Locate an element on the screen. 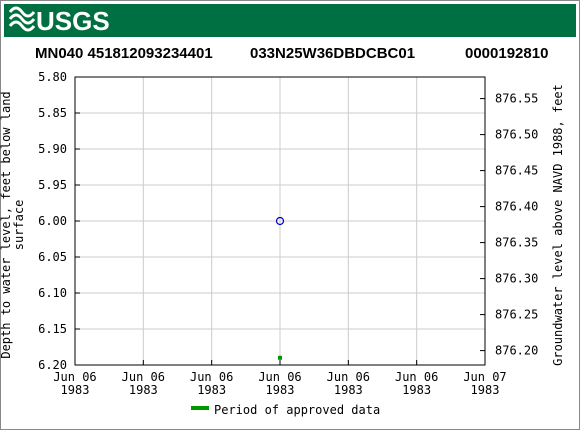 This screenshot has height=430, width=580. legend-label: Period of approved data is located at coordinates (297, 410).